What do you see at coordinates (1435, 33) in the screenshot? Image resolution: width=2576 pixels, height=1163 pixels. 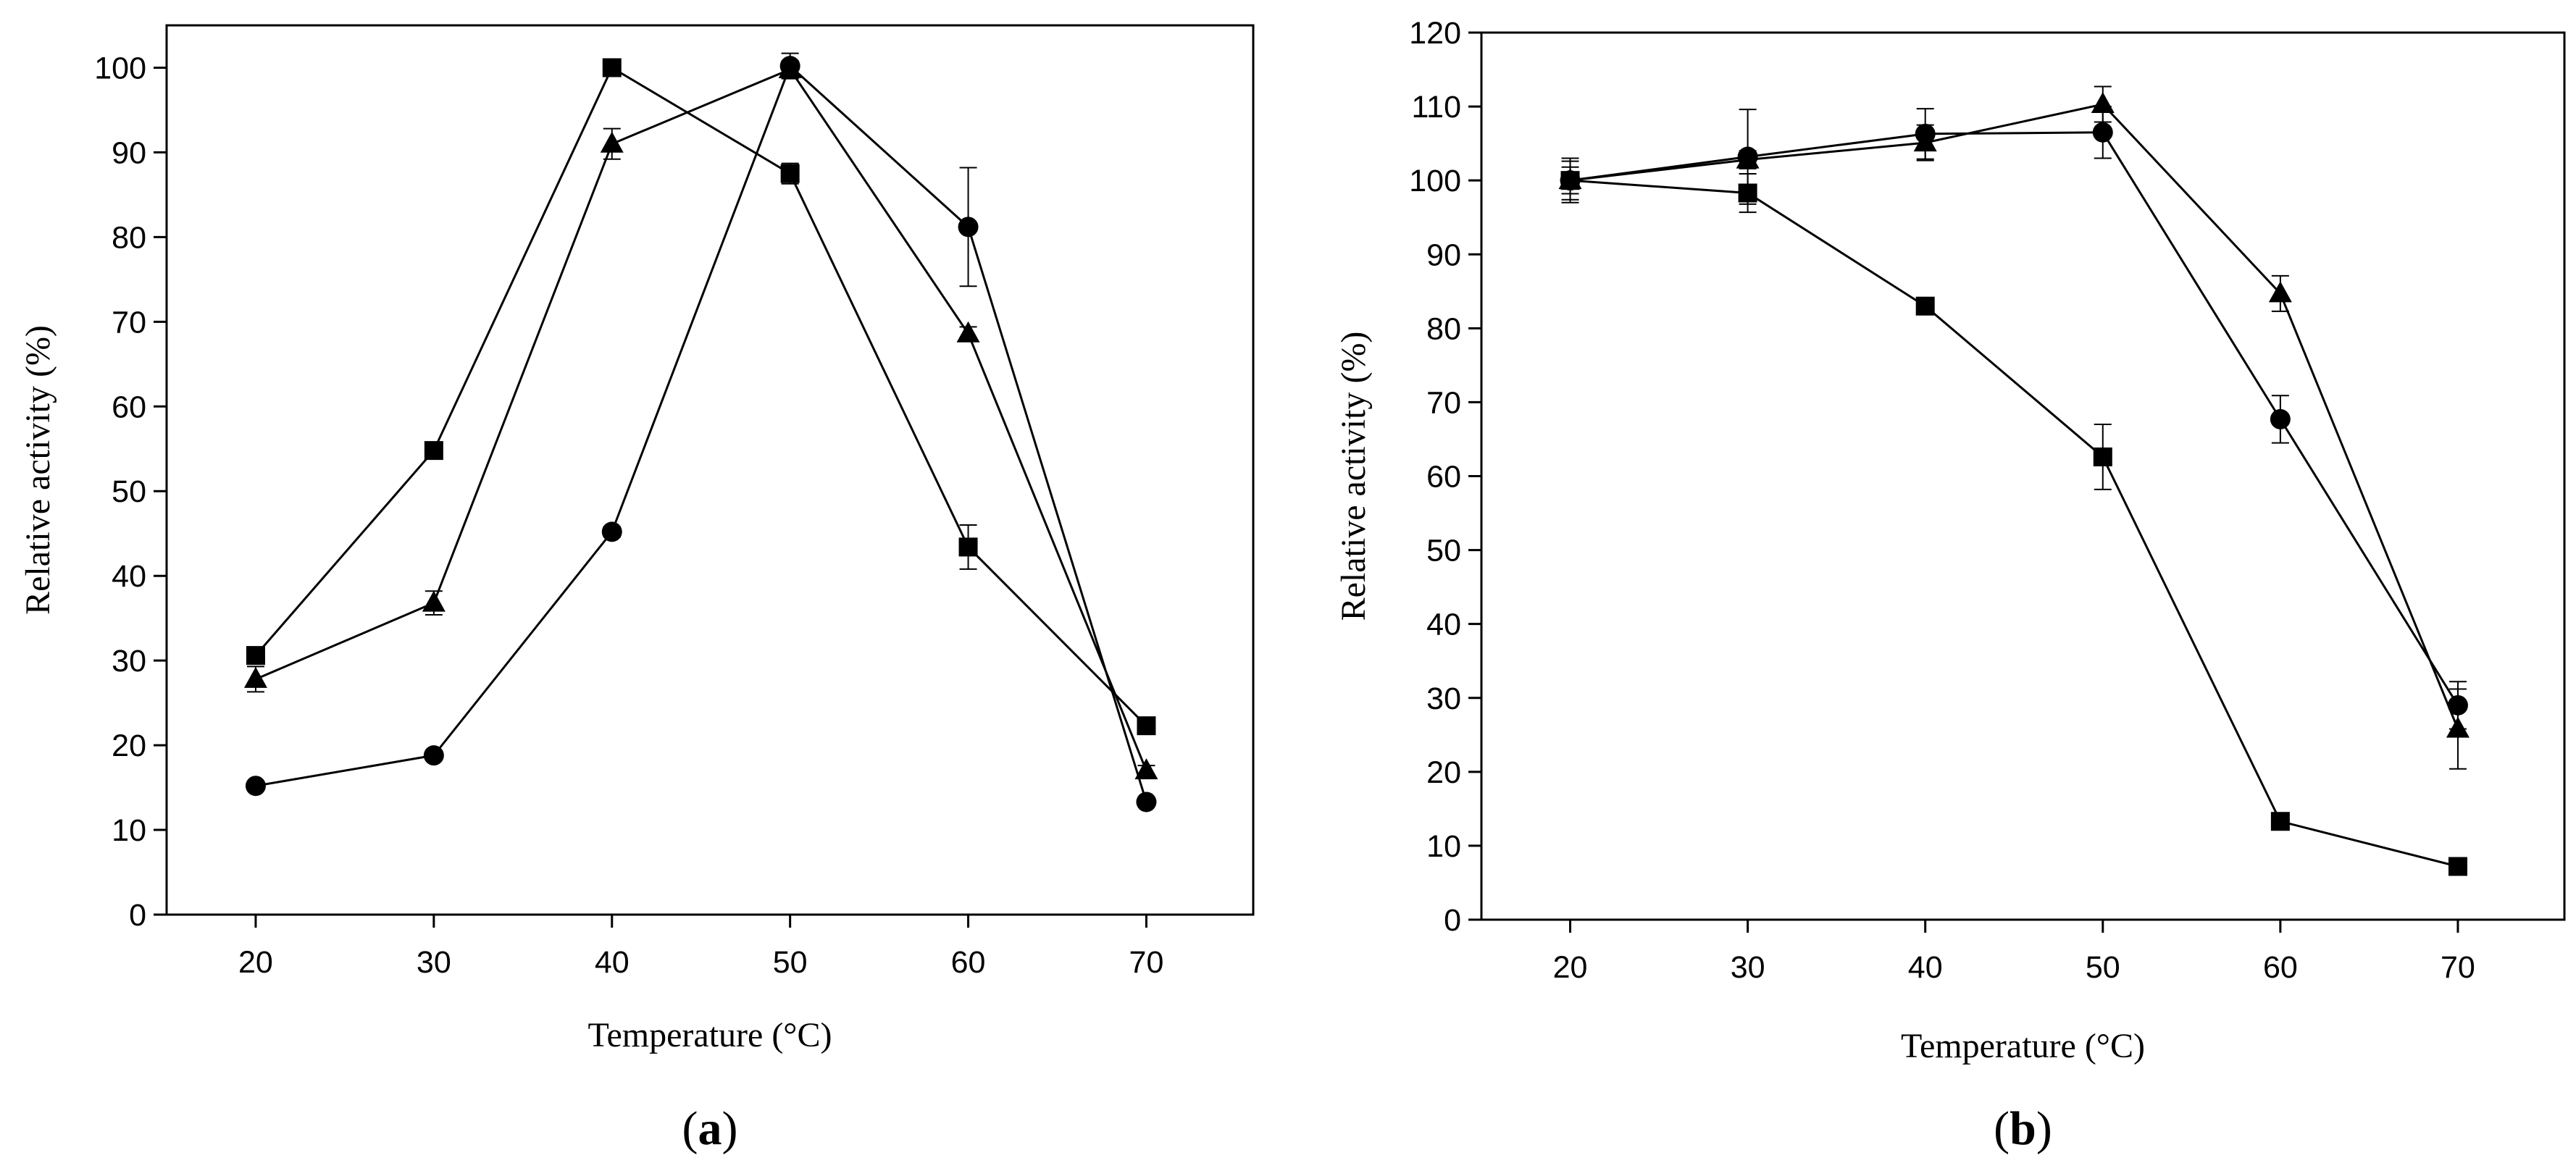 I see `y-tick-label: 120` at bounding box center [1435, 33].